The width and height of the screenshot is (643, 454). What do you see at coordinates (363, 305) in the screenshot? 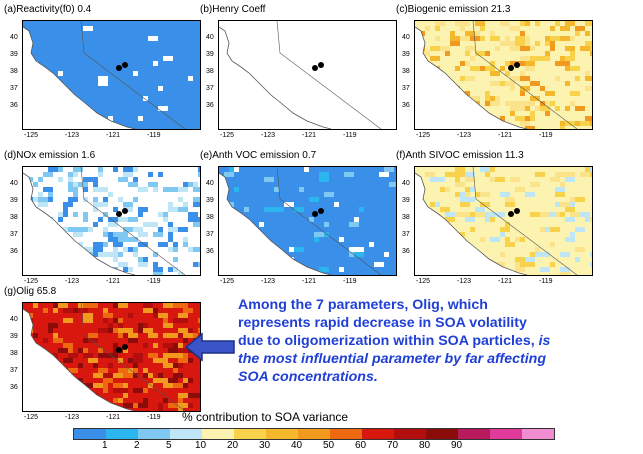
I see `note-line-1: Among the 7 parameters, Olig, which` at bounding box center [363, 305].